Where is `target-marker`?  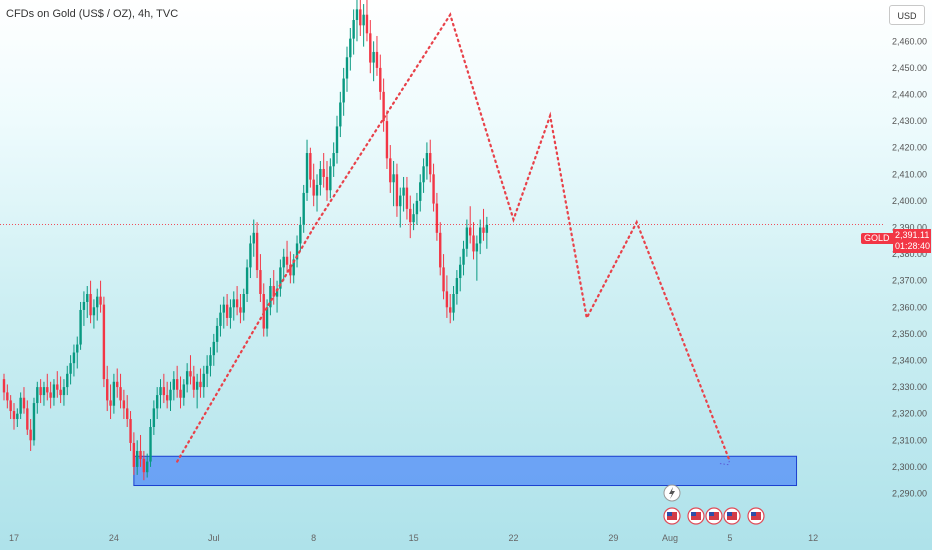 target-marker is located at coordinates (725, 462).